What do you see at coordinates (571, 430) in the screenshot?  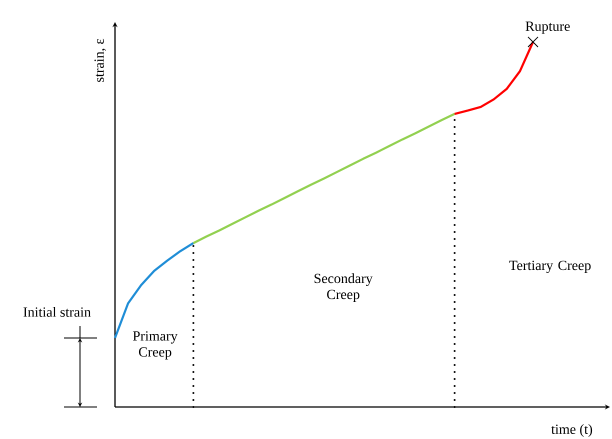 I see `x-axis-title: time (t)` at bounding box center [571, 430].